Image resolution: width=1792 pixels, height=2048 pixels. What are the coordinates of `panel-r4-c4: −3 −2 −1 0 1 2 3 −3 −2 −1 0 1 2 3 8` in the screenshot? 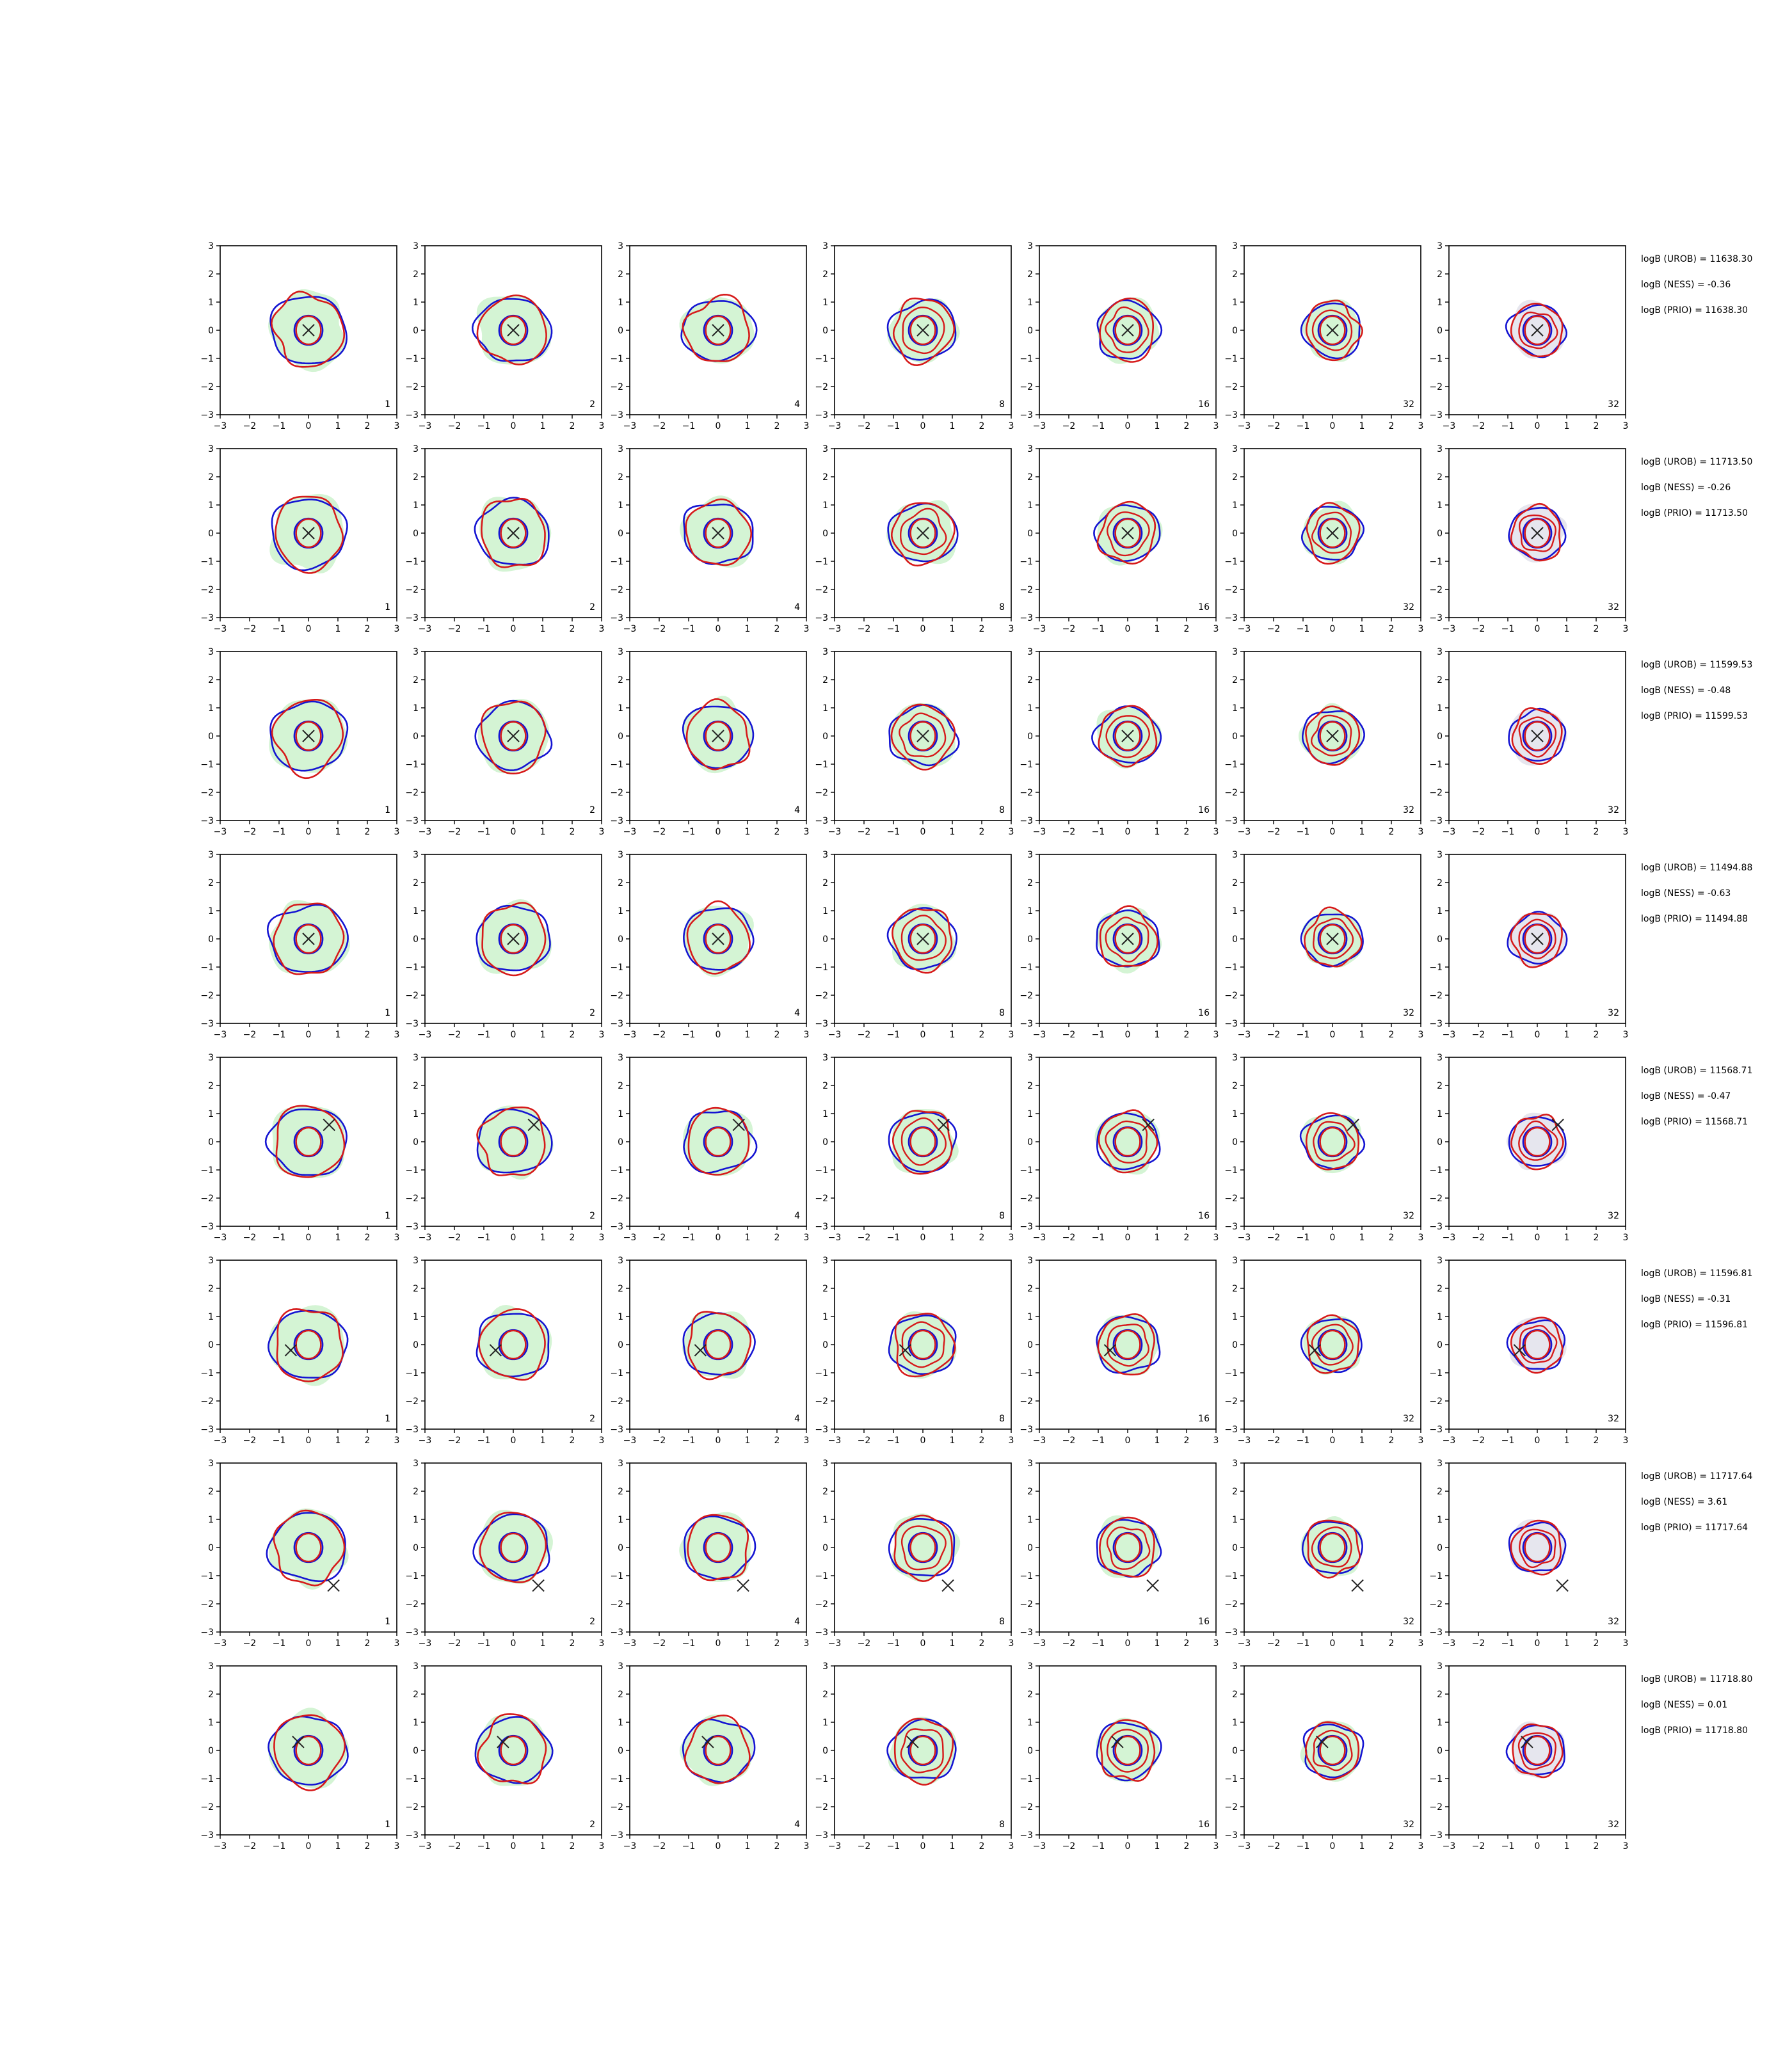 It's located at (914, 945).